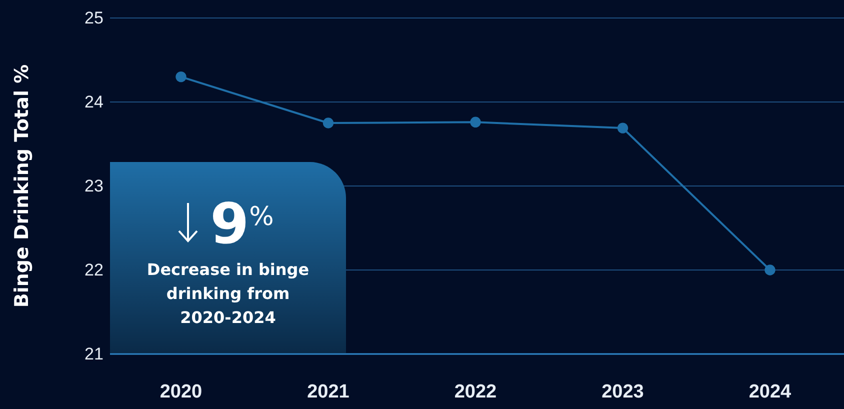  I want to click on y-tick-label: 24, so click(94, 102).